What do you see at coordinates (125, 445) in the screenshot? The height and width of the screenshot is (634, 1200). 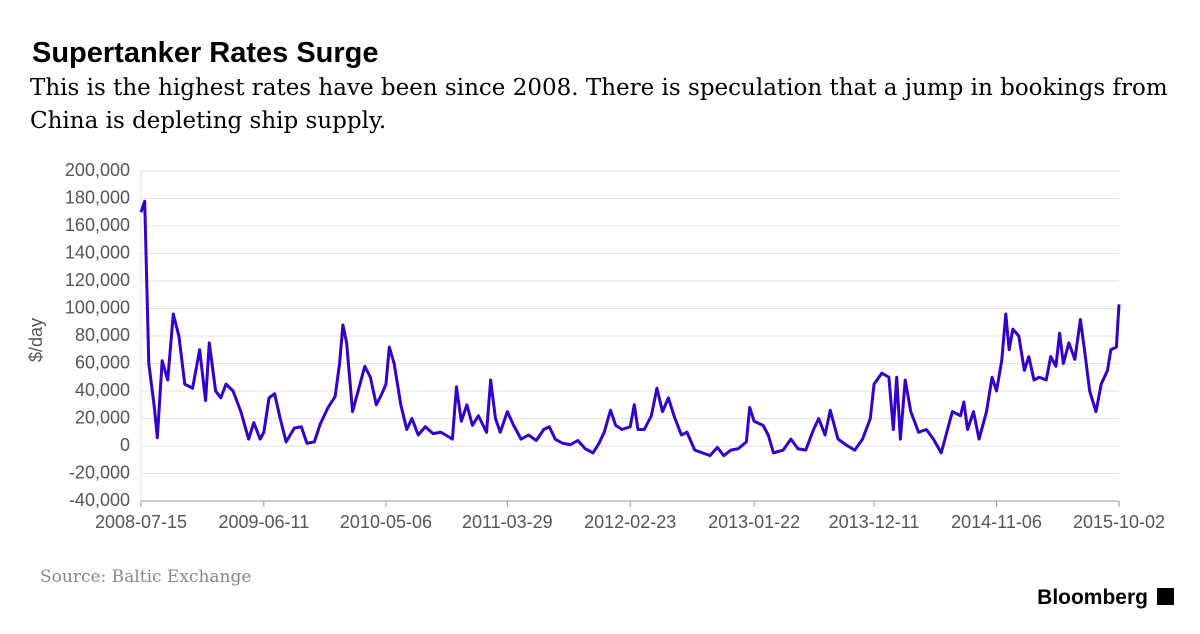 I see `y-tick-label: 0` at bounding box center [125, 445].